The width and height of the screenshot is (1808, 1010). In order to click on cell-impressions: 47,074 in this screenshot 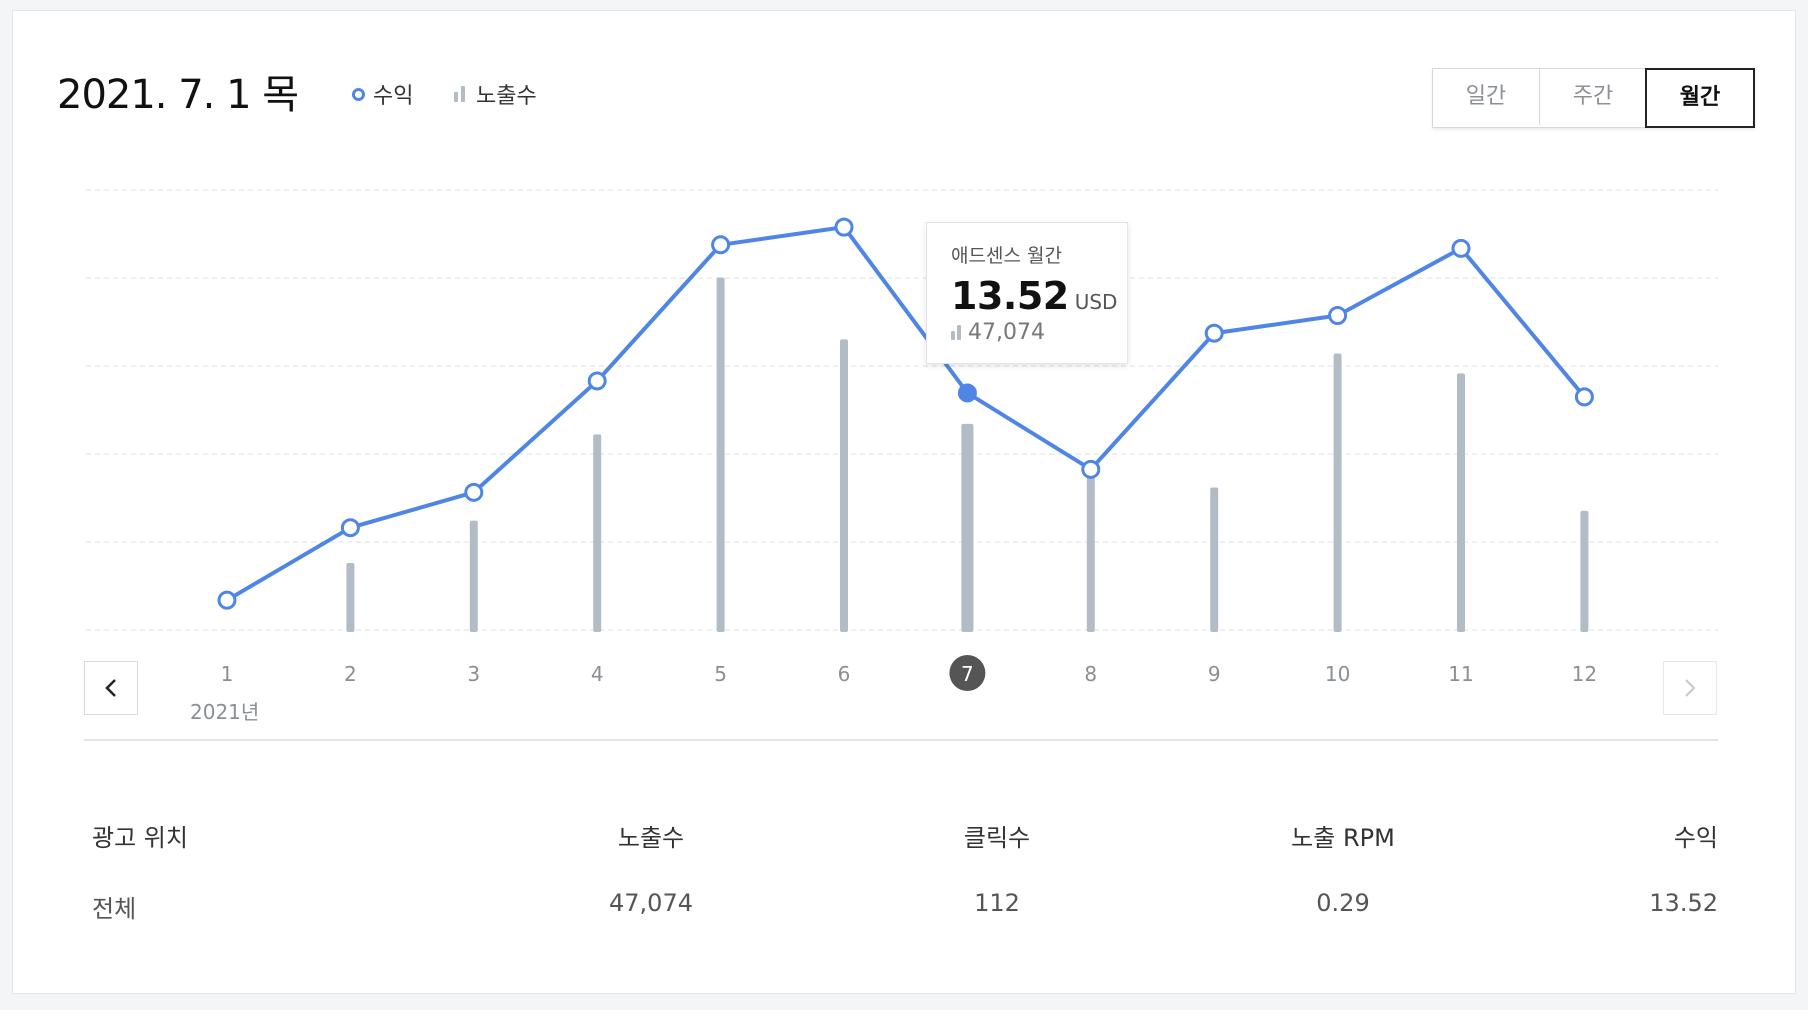, I will do `click(651, 903)`.